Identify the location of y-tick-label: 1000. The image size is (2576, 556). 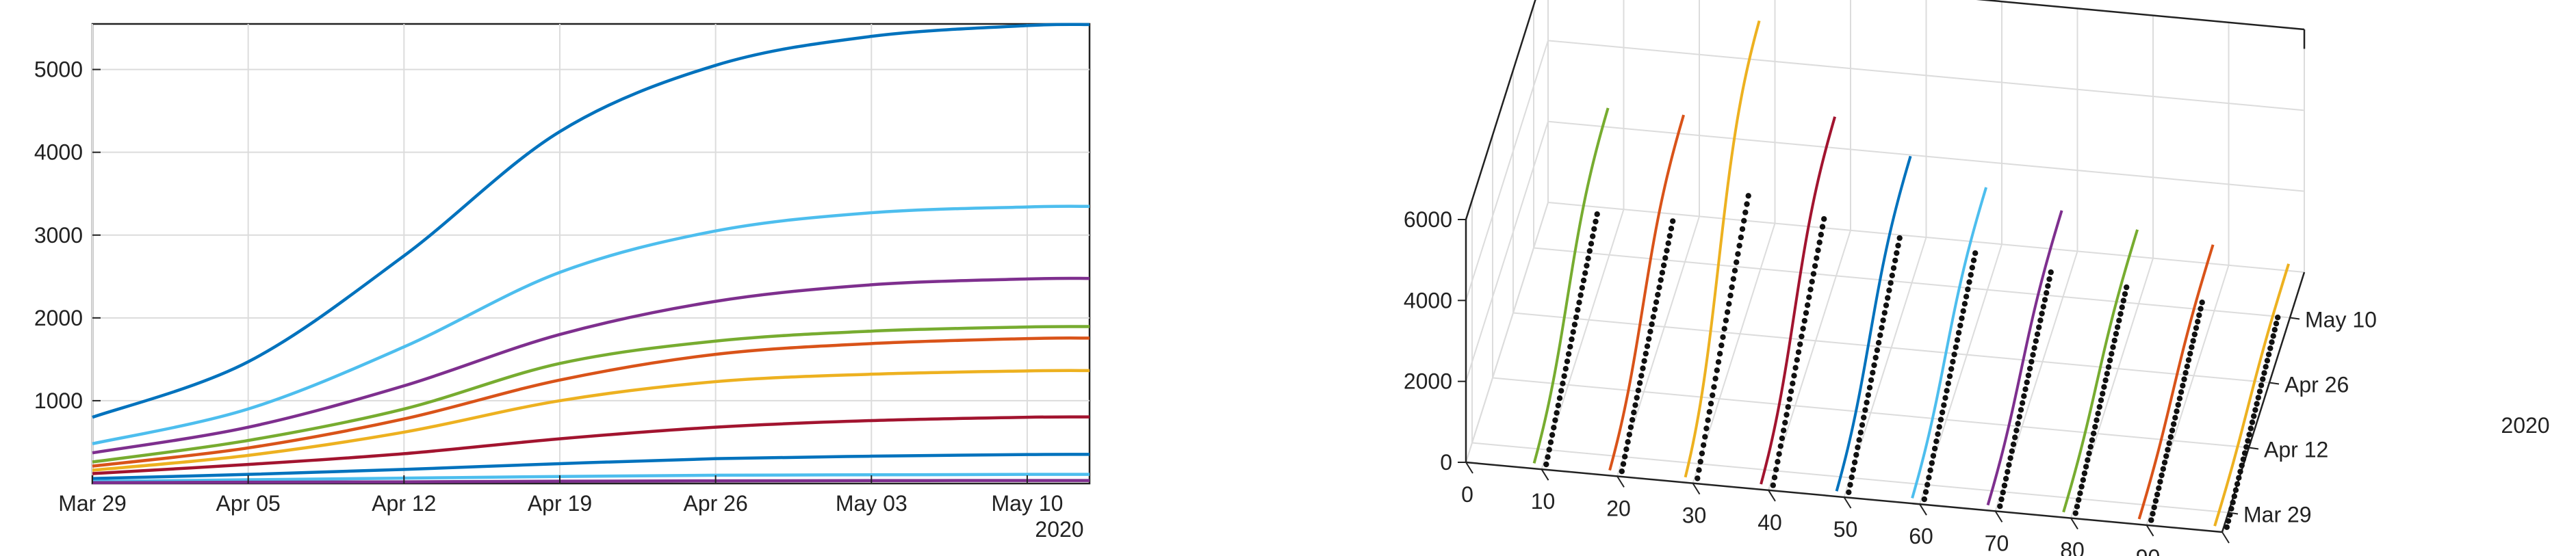
(58, 400).